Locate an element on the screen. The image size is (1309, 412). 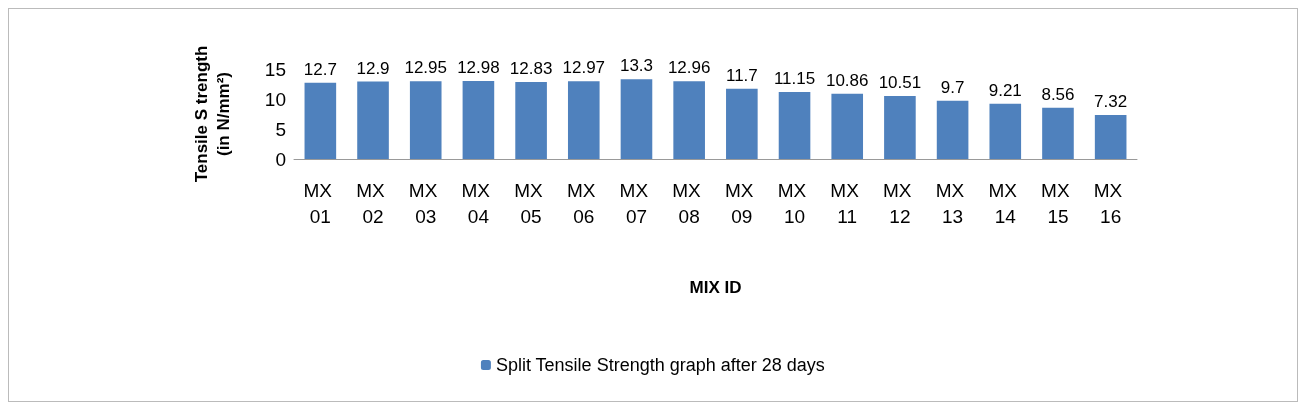
y-tick-label: 15 is located at coordinates (275, 69).